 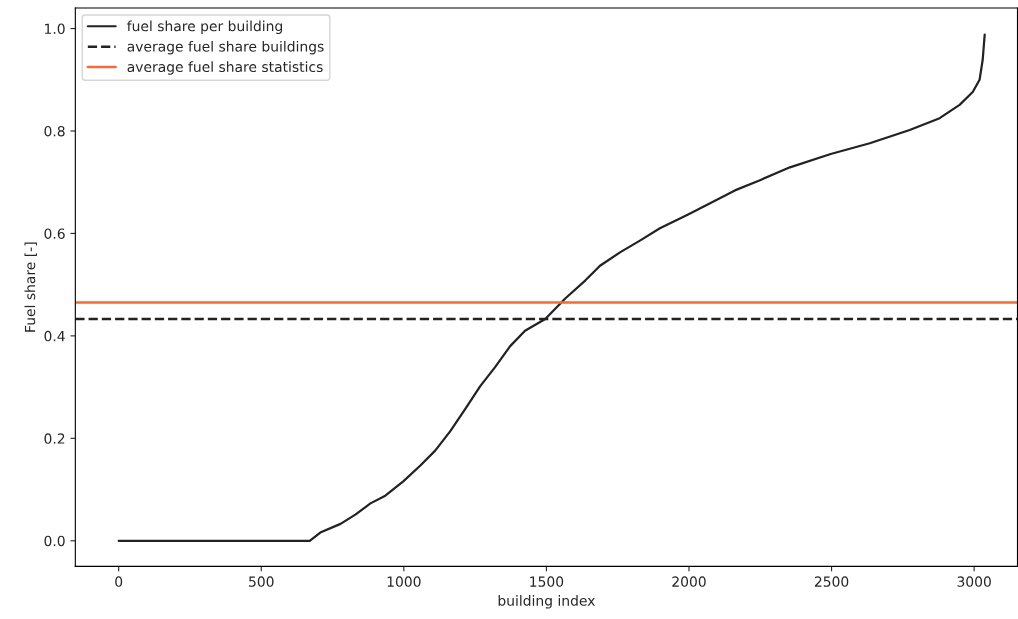 What do you see at coordinates (225, 47) in the screenshot?
I see `legend-label: average fuel share buildings` at bounding box center [225, 47].